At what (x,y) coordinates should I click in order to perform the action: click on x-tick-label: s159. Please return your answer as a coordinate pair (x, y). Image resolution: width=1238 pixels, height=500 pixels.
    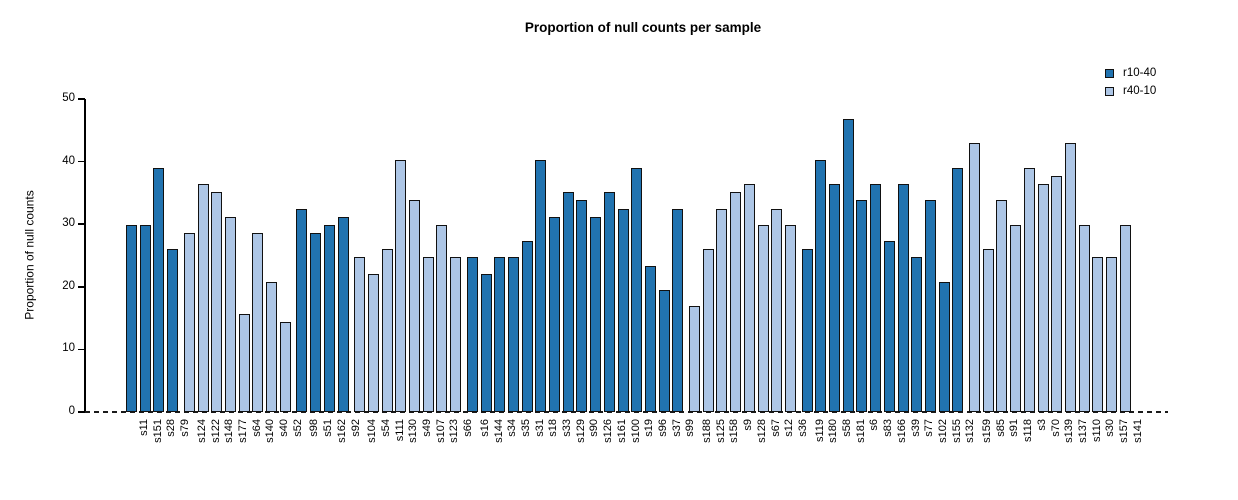
    Looking at the image, I should click on (987, 431).